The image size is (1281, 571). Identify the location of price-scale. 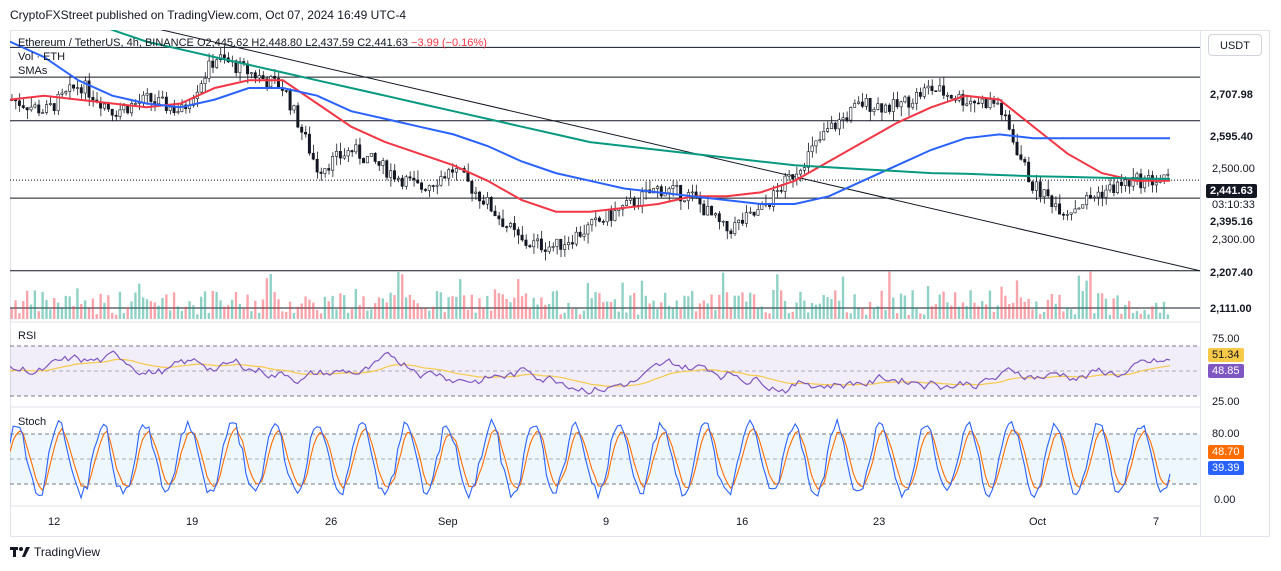
(1235, 283).